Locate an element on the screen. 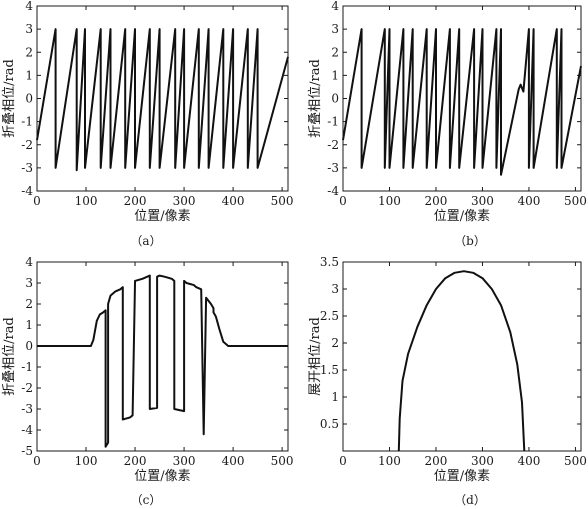 The height and width of the screenshot is (509, 588). y-tick-label: 0.5 is located at coordinates (329, 424).